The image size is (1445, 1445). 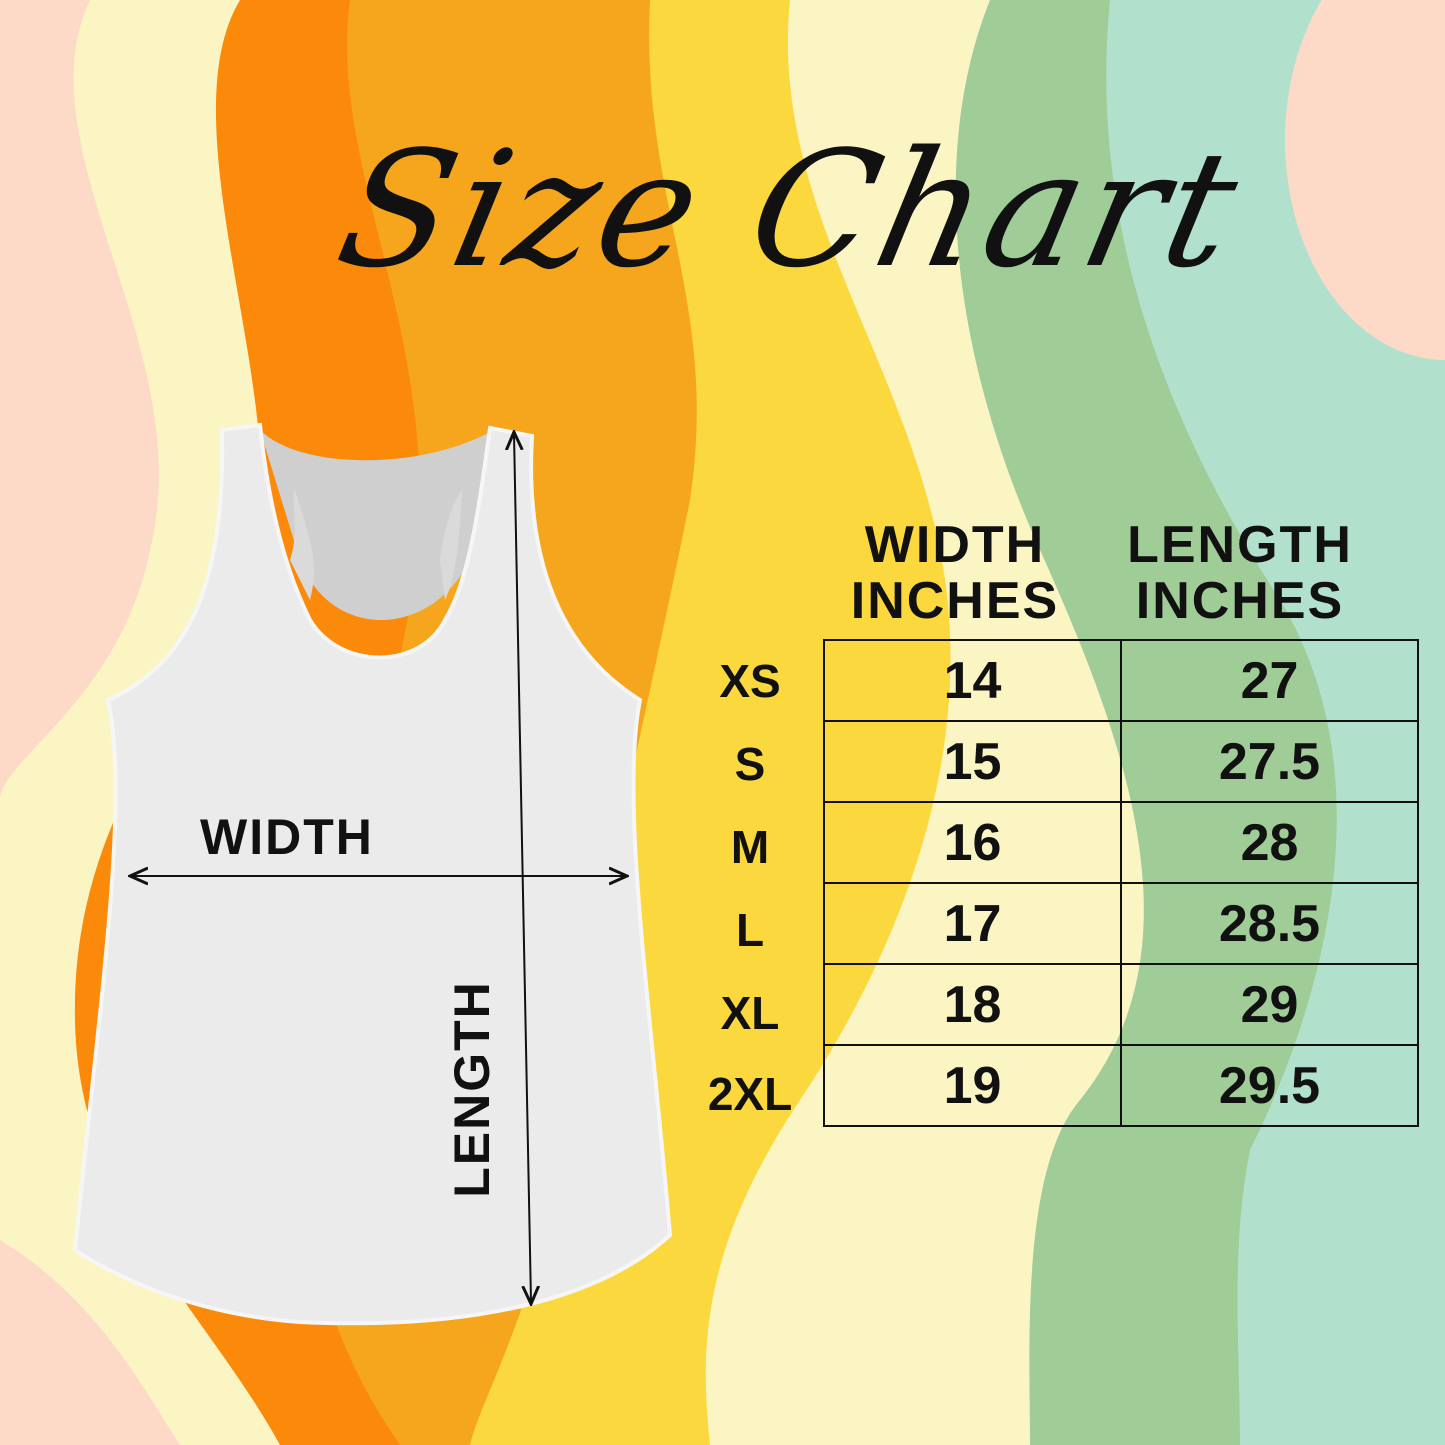 I want to click on length-cell: 29.5, so click(x=1269, y=1085).